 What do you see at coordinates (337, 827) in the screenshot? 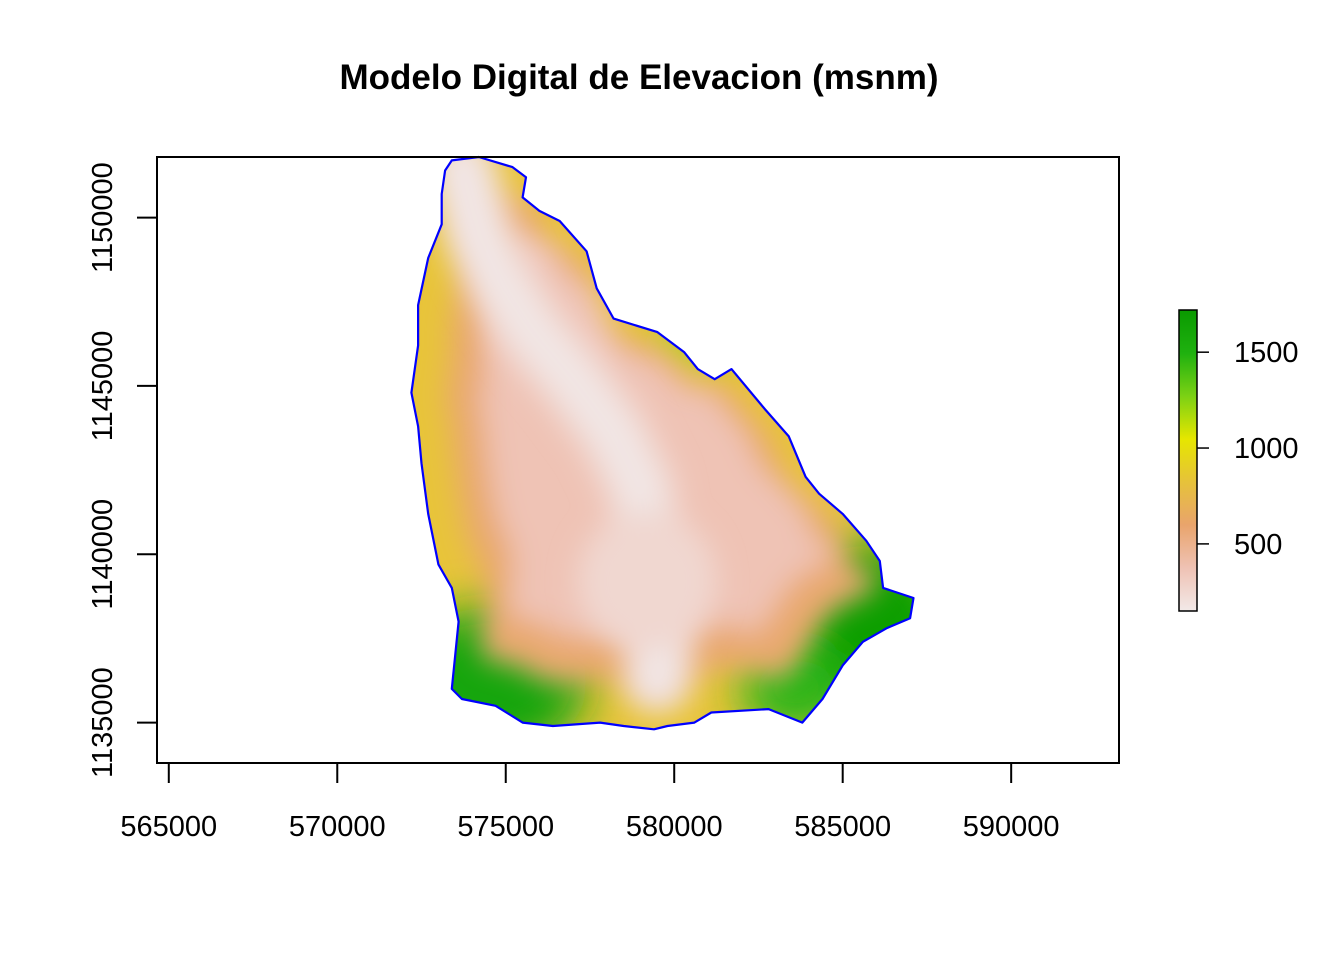
I see `x-tick-label: 570000` at bounding box center [337, 827].